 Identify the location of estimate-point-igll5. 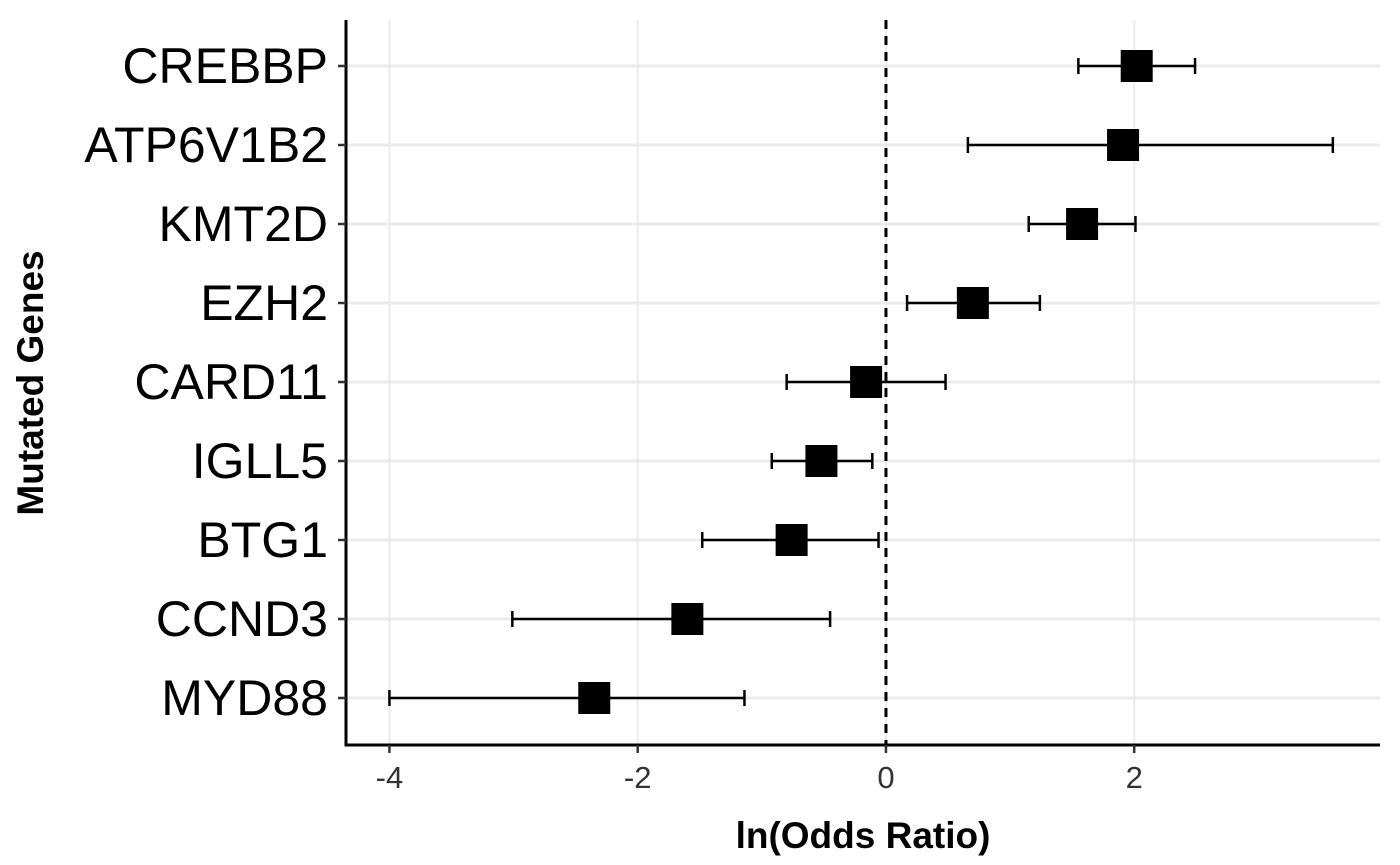
(821, 461).